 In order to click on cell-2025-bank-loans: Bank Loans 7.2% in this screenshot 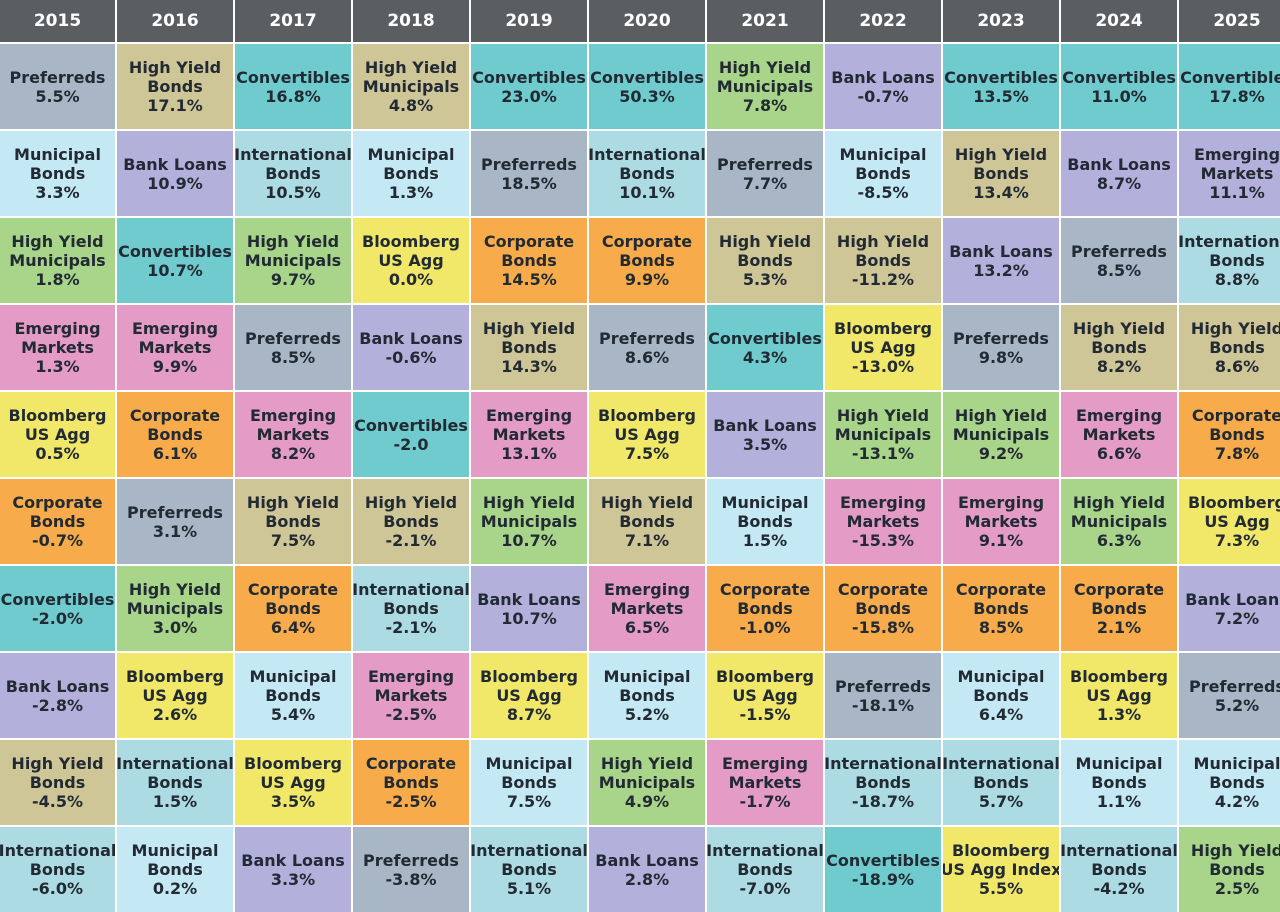, I will do `click(1229, 608)`.